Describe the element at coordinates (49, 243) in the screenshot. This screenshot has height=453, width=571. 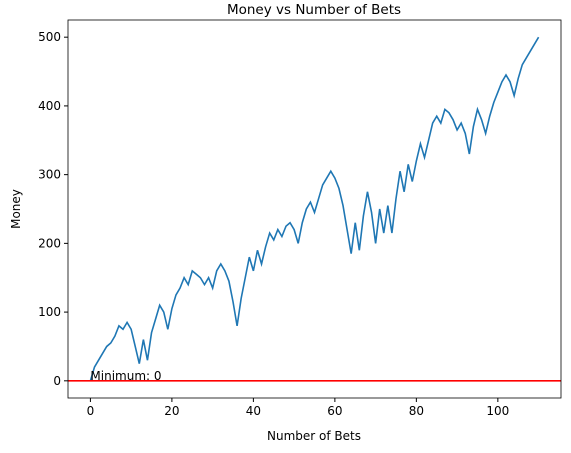
I see `y-tick-label: 200` at that location.